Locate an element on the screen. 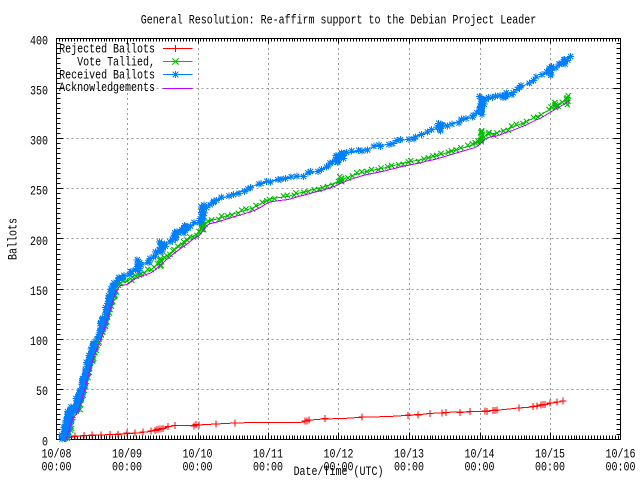  svg-text: 10/09 is located at coordinates (127, 454).